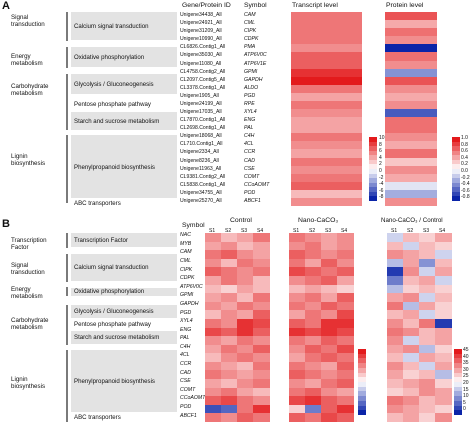 The height and width of the screenshot is (427, 474). I want to click on a-gene-id: CL2097.Contig5_All, so click(203, 79).